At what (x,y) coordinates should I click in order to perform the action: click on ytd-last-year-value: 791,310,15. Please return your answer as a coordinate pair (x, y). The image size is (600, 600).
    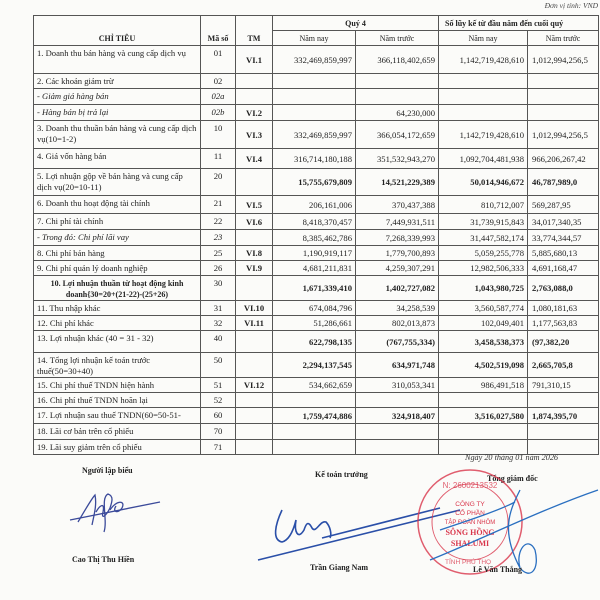
    Looking at the image, I should click on (563, 385).